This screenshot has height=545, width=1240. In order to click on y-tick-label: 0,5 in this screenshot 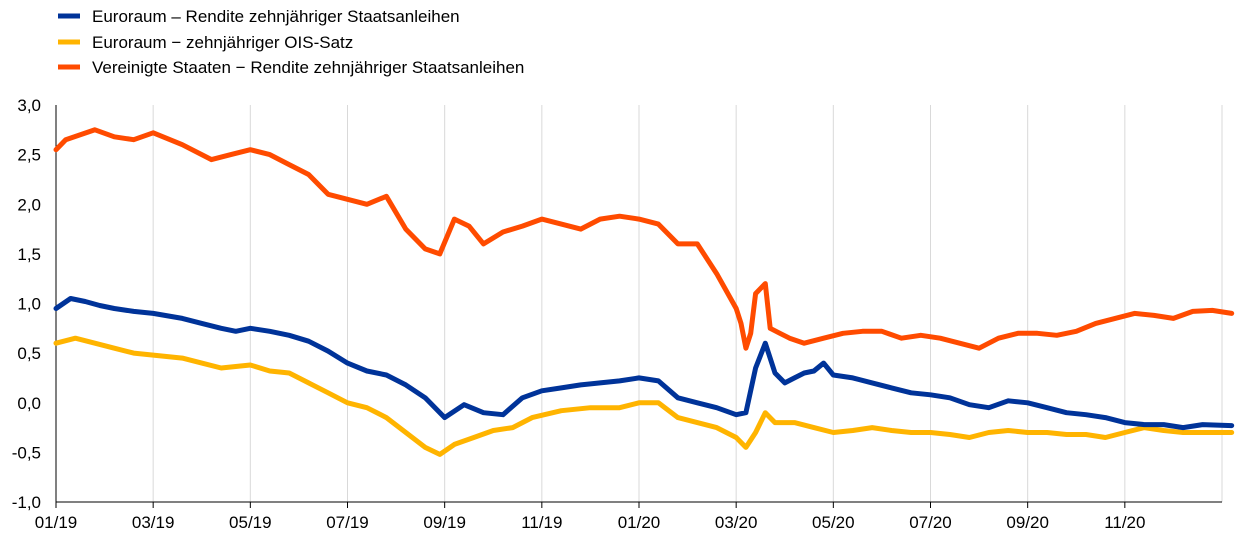, I will do `click(29, 353)`.